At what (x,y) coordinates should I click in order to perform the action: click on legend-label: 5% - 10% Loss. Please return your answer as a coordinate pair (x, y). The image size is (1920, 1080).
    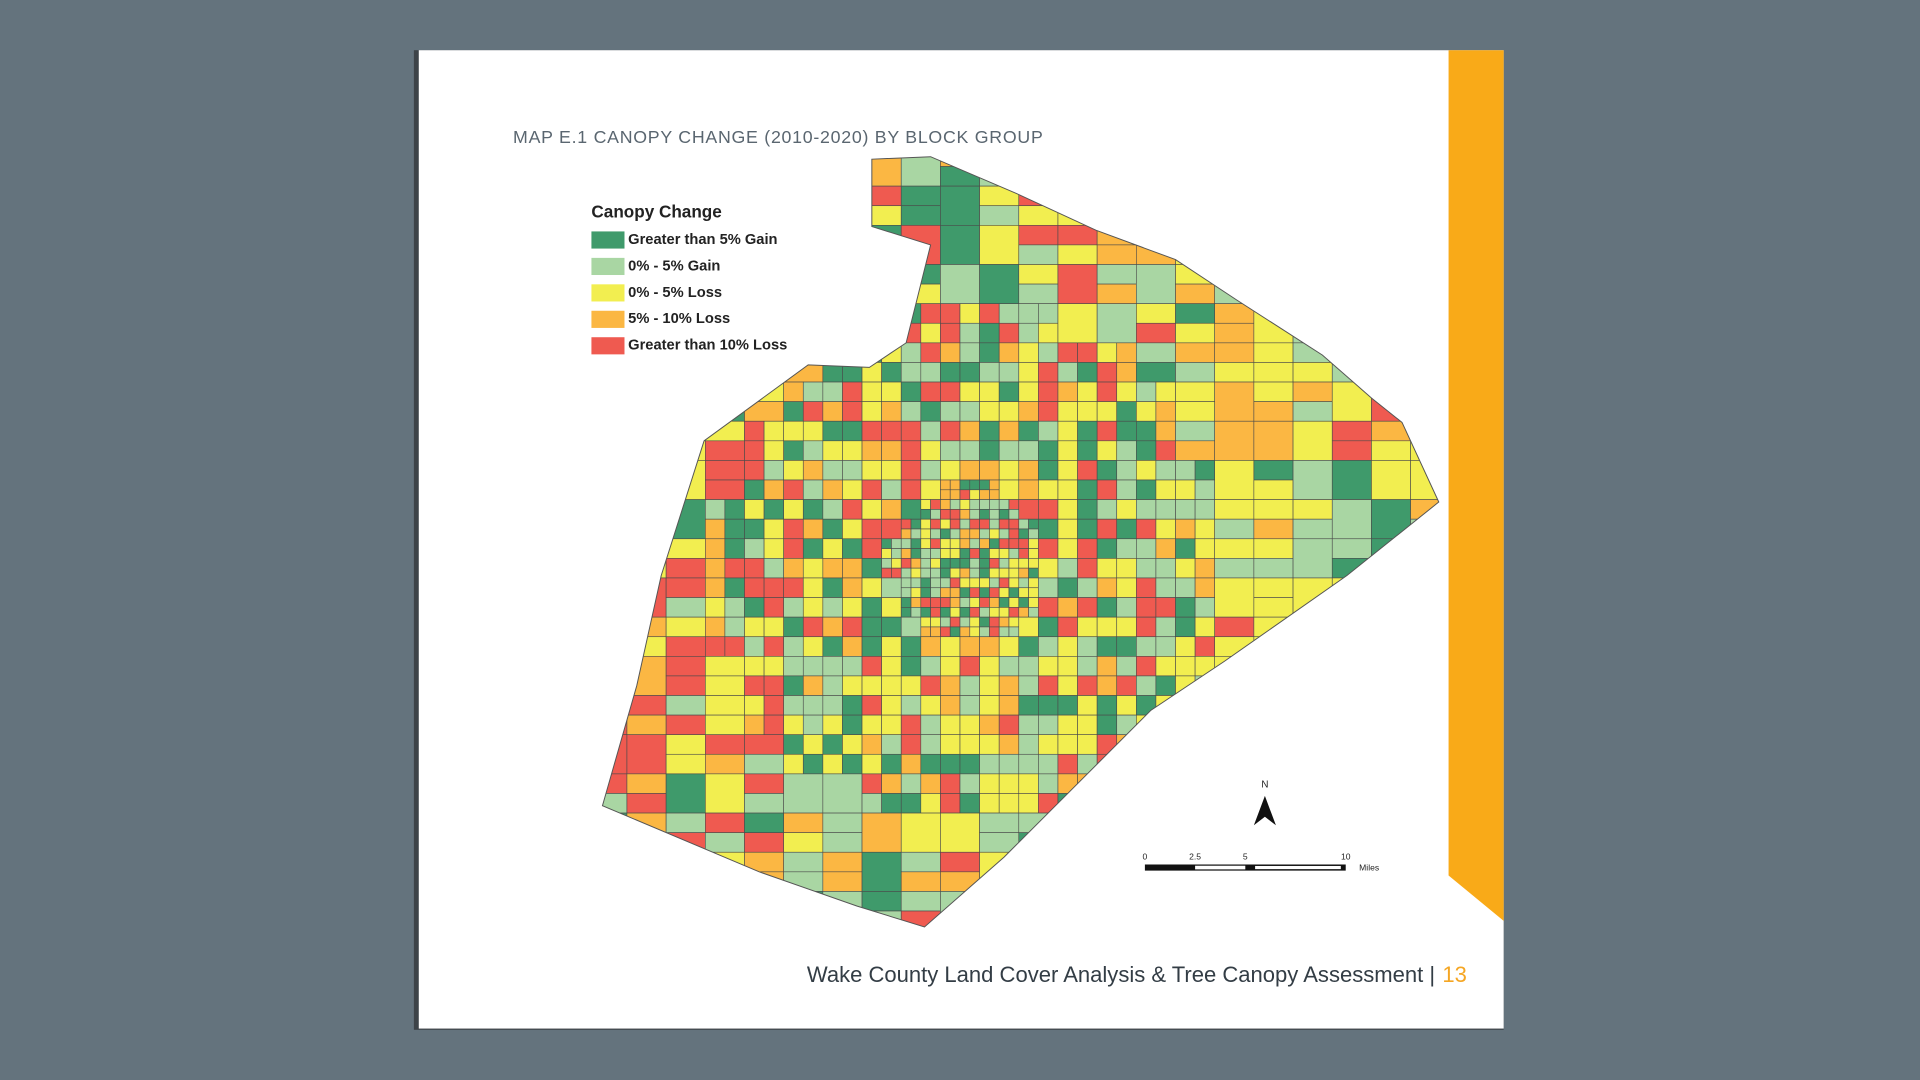
    Looking at the image, I should click on (679, 319).